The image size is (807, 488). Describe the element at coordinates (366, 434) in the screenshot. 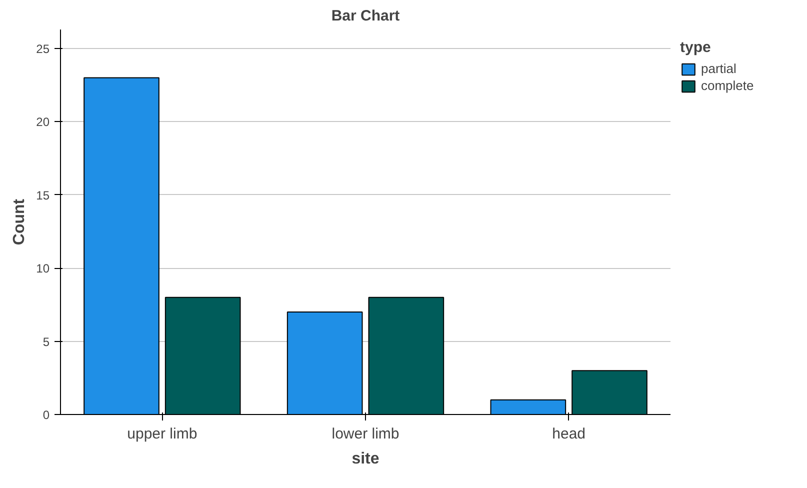

I see `x-tick-label: lower limb` at that location.